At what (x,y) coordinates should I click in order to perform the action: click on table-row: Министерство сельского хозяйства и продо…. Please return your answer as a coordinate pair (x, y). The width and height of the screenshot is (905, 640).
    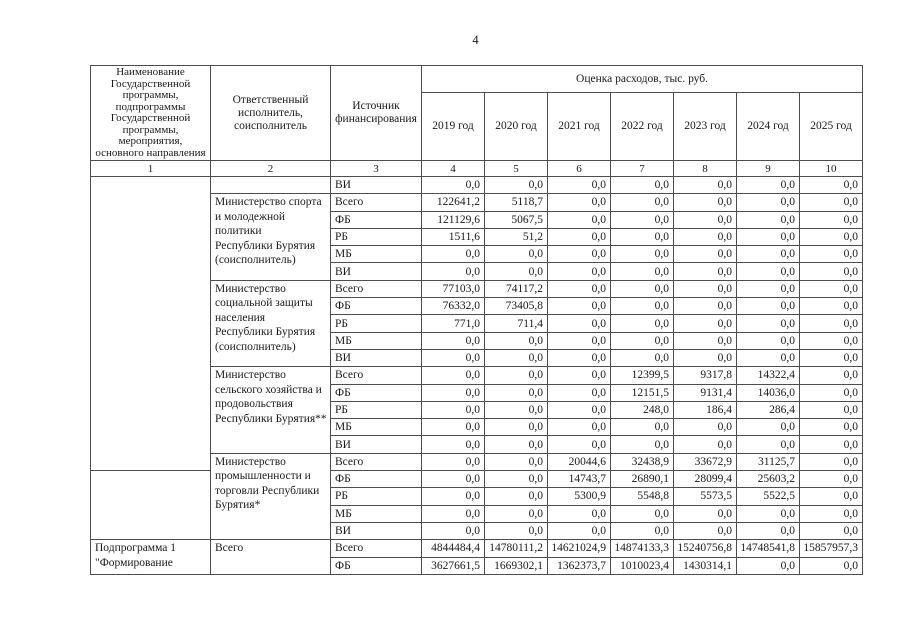
    Looking at the image, I should click on (477, 410).